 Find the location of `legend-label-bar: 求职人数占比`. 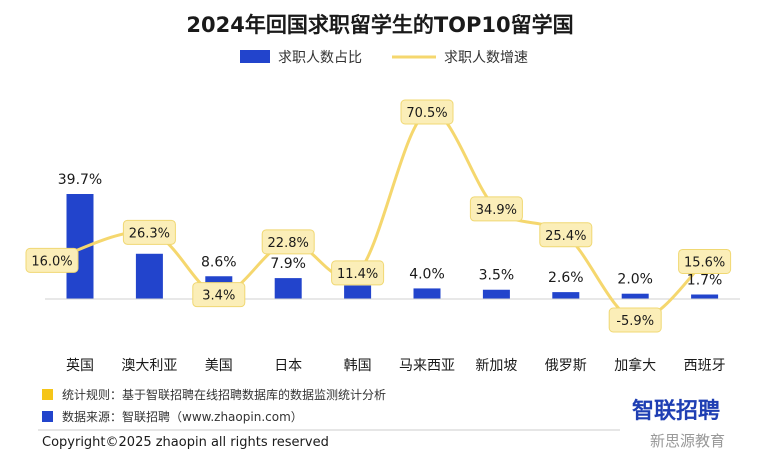

legend-label-bar: 求职人数占比 is located at coordinates (320, 58).